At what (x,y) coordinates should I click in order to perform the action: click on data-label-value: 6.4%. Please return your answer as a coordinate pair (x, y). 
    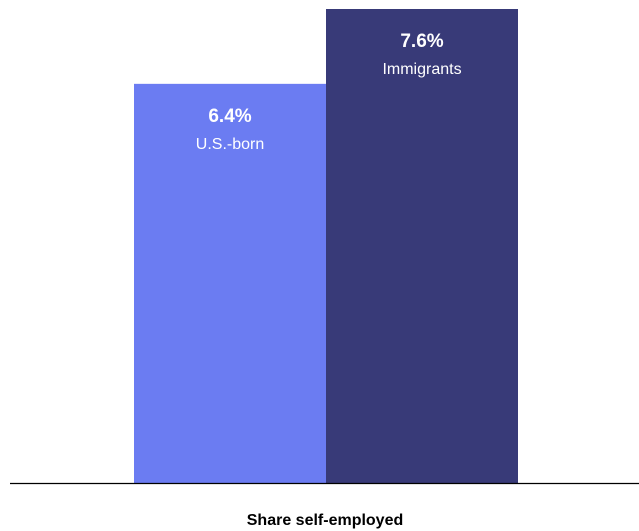
    Looking at the image, I should click on (229, 116).